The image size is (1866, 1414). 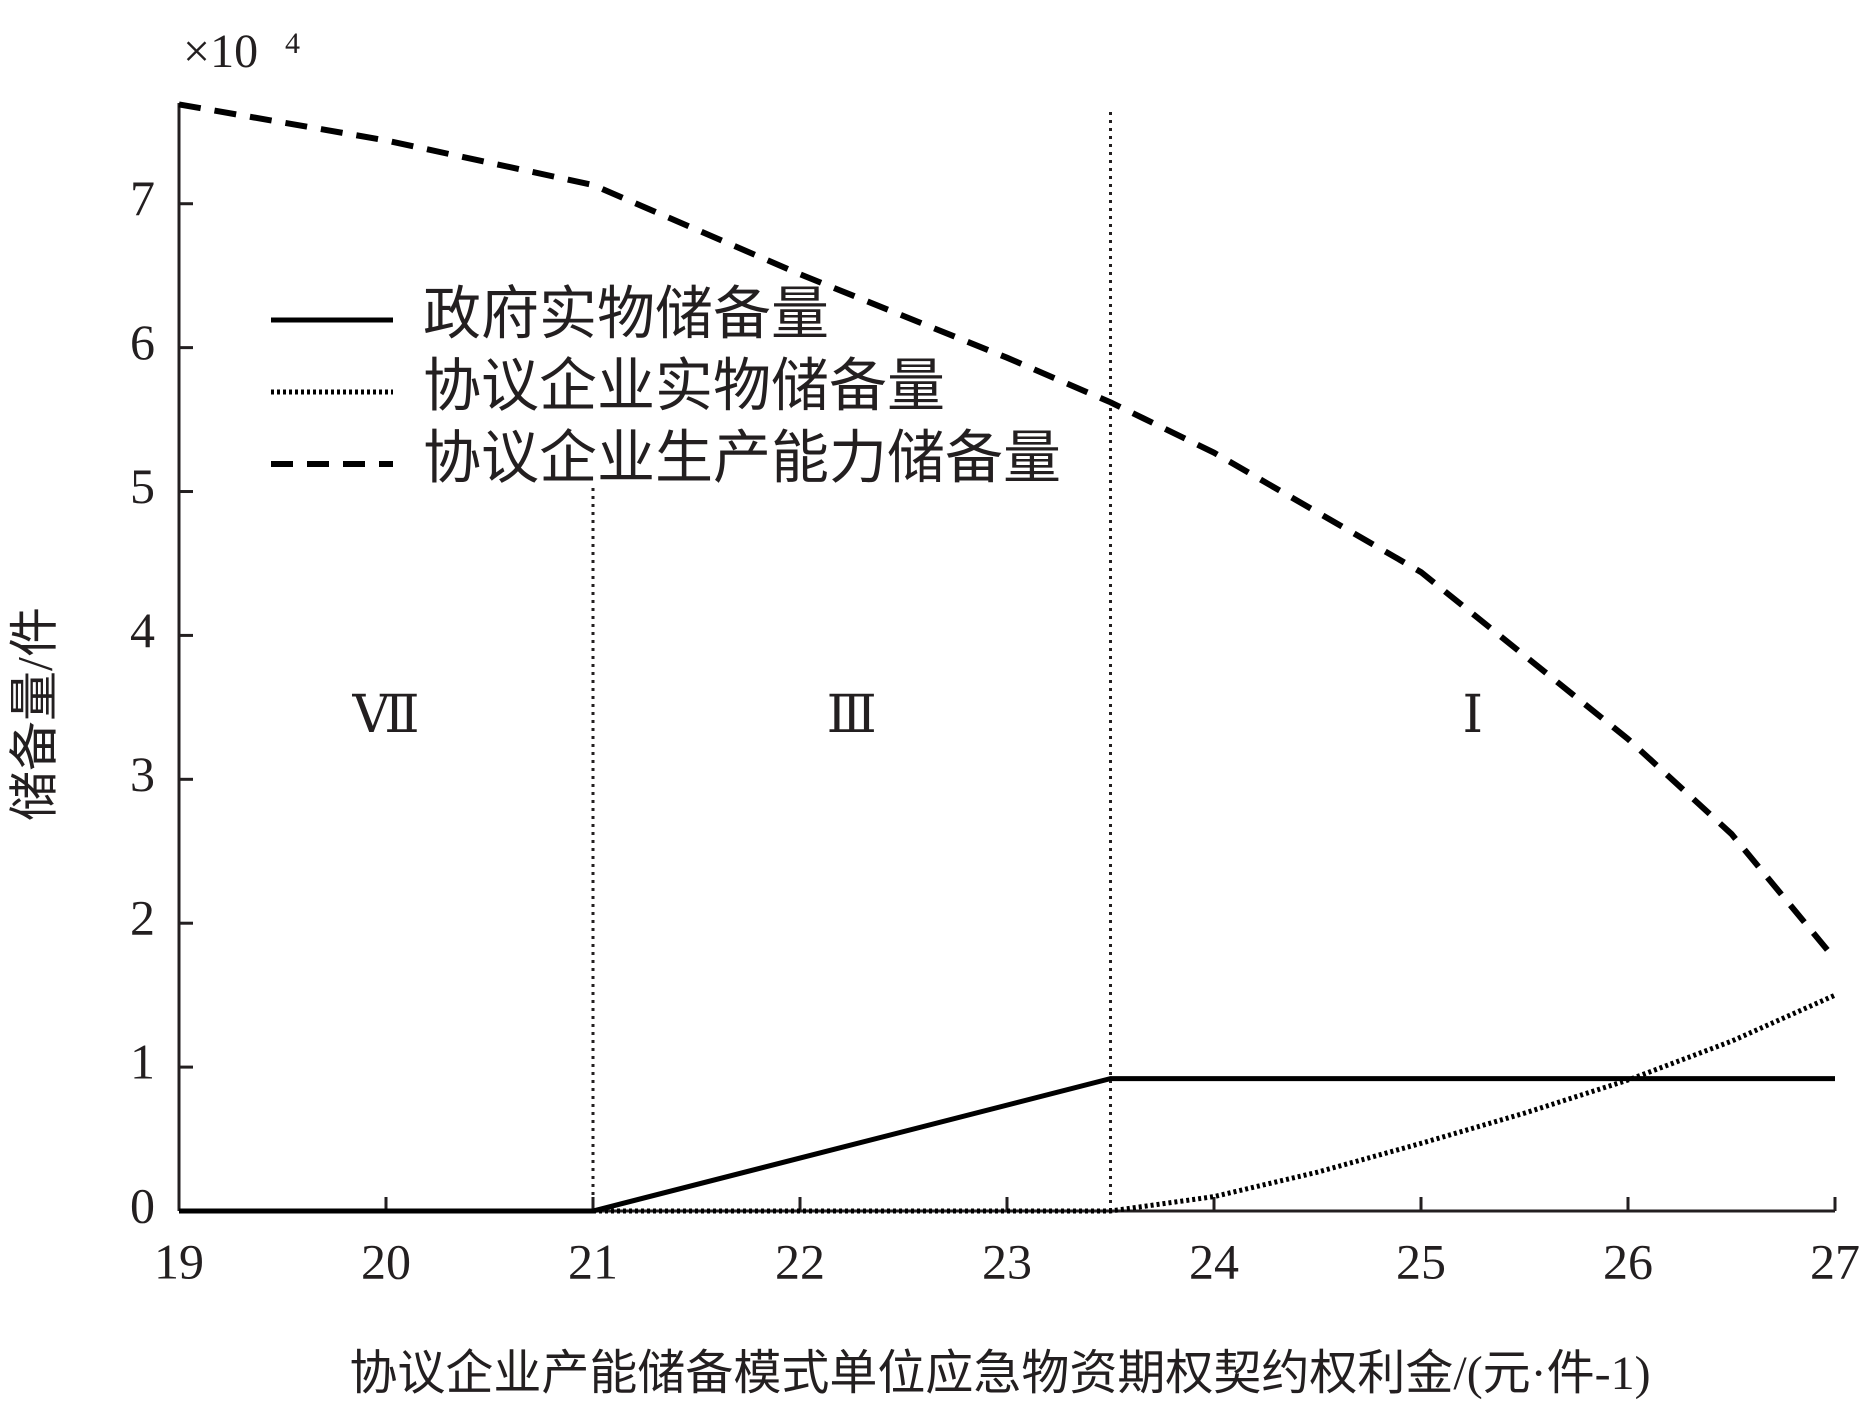 What do you see at coordinates (800, 1261) in the screenshot?
I see `x-tick-label: 22` at bounding box center [800, 1261].